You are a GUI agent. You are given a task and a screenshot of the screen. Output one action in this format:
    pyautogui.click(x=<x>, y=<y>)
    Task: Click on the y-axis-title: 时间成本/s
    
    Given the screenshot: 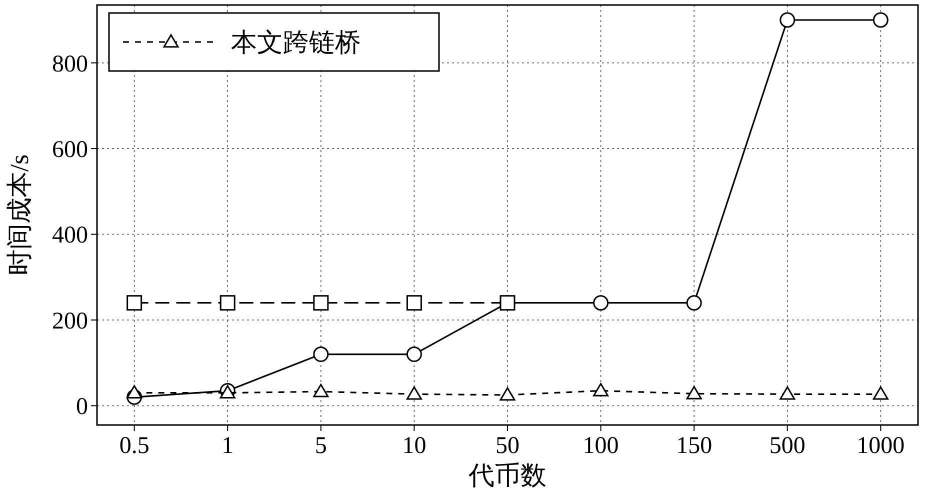 What is the action you would take?
    pyautogui.click(x=19, y=215)
    